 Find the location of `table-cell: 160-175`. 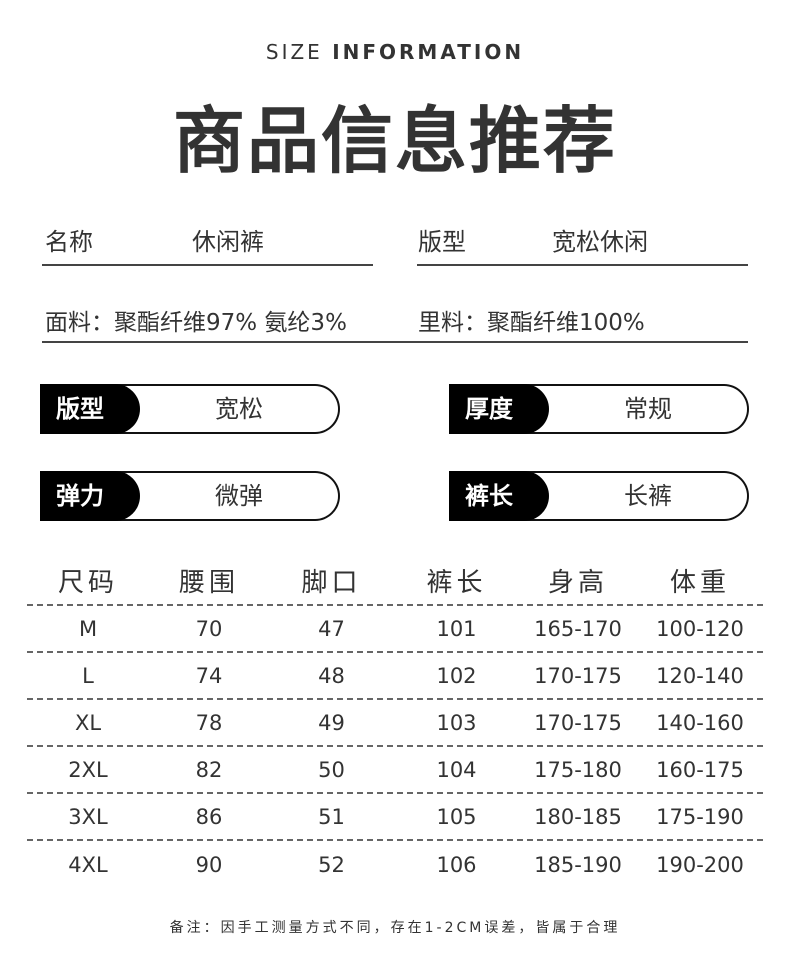

table-cell: 160-175 is located at coordinates (700, 769).